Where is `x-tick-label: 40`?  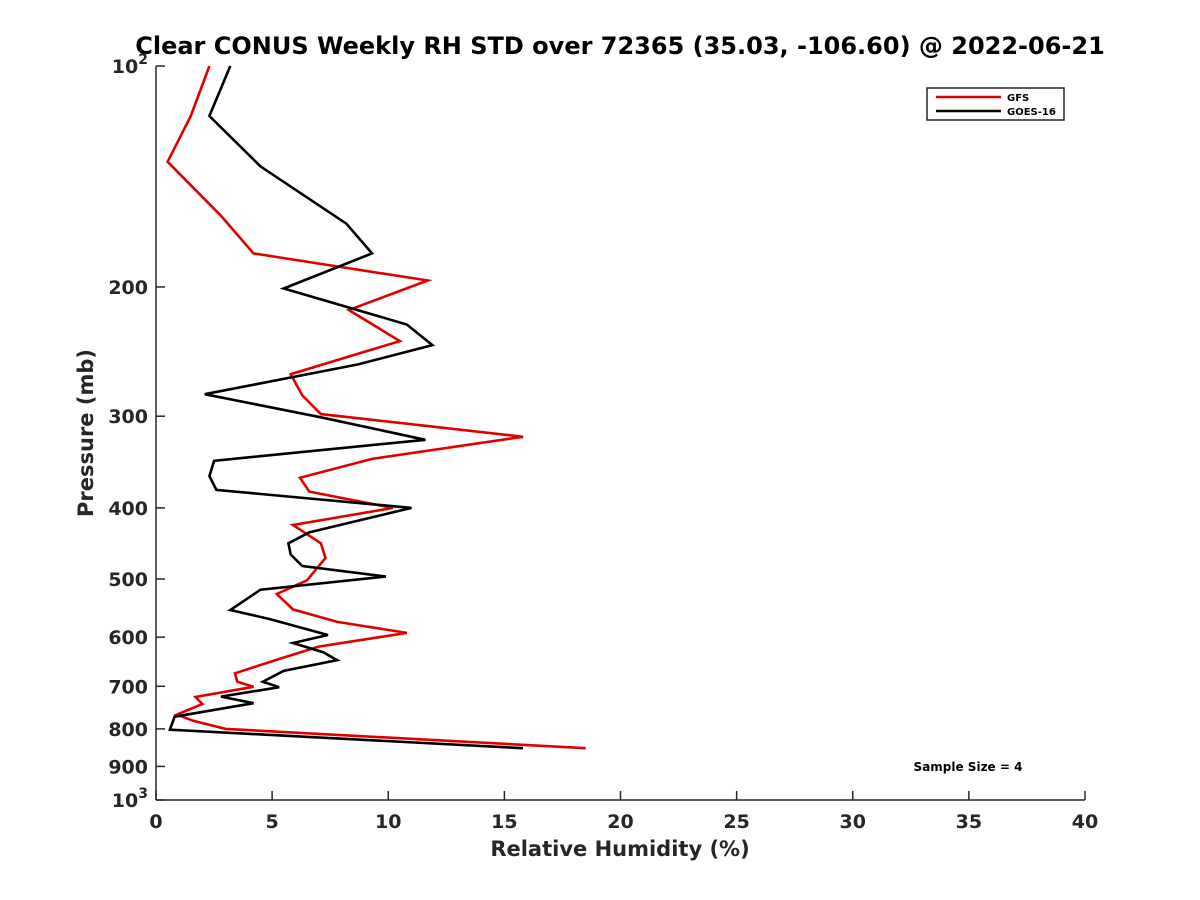 x-tick-label: 40 is located at coordinates (1085, 822).